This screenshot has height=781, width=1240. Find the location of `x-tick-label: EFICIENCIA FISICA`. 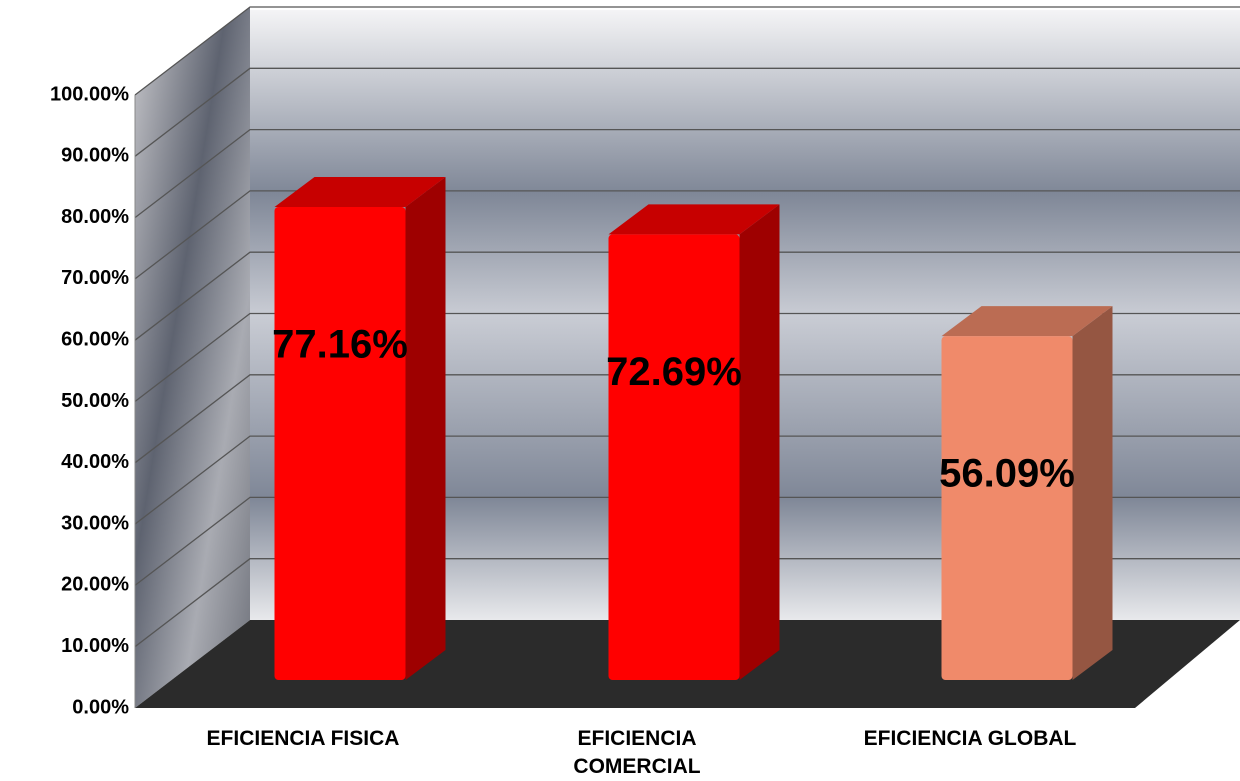

x-tick-label: EFICIENCIA FISICA is located at coordinates (303, 738).